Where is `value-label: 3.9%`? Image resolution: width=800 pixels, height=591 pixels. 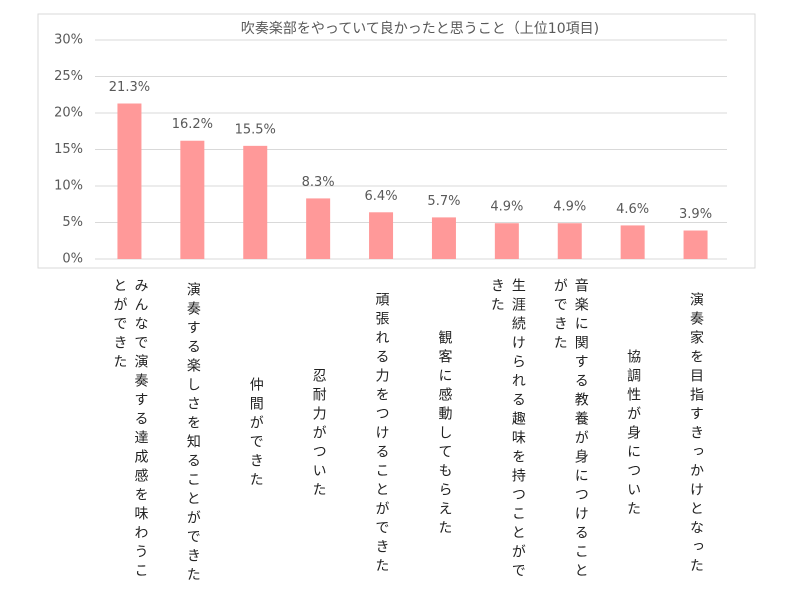
value-label: 3.9% is located at coordinates (695, 214).